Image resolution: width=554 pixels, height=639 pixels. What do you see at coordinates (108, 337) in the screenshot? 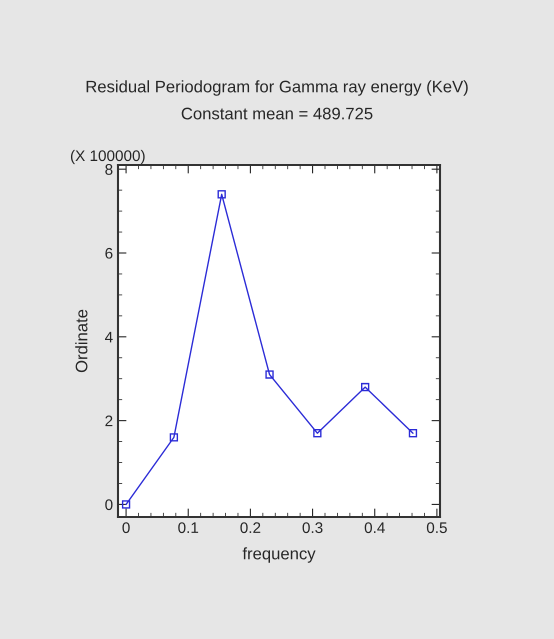
I see `y-tick-label: 4` at bounding box center [108, 337].